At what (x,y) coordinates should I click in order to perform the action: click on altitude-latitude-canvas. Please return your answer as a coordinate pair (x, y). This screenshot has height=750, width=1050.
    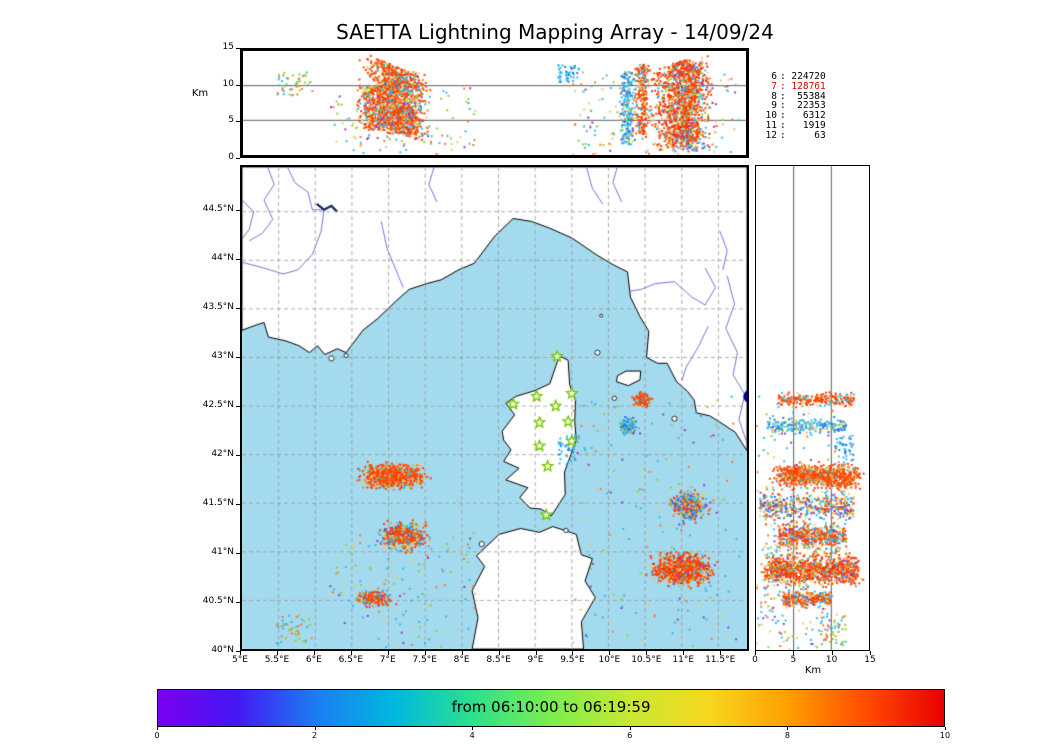
    Looking at the image, I should click on (812, 408).